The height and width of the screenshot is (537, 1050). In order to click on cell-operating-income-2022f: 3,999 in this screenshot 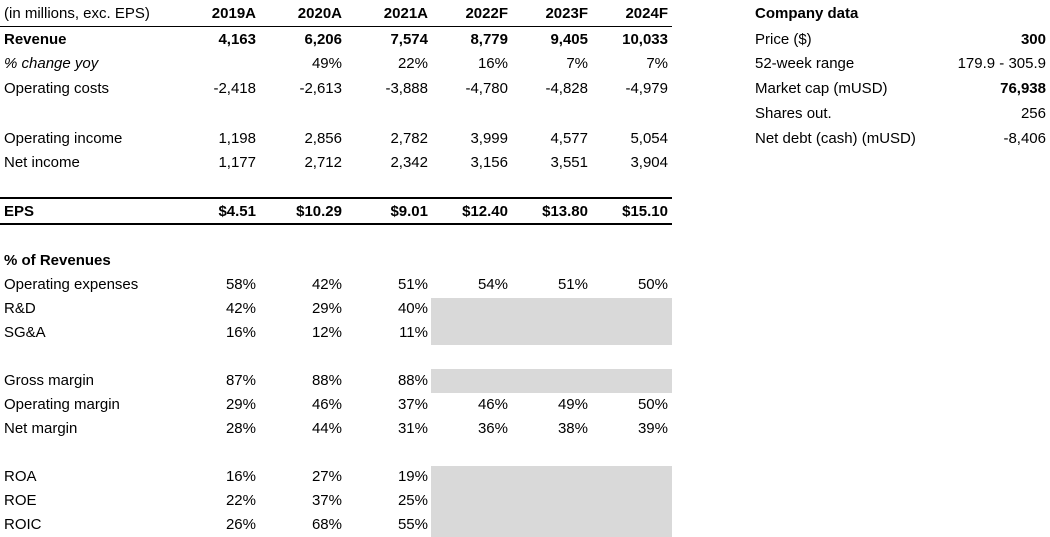, I will do `click(489, 138)`.